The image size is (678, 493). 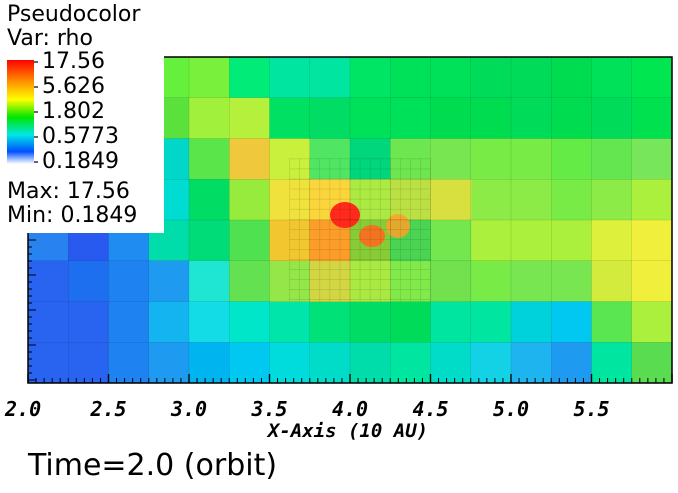 I want to click on refined-mesh-region, so click(x=370, y=240).